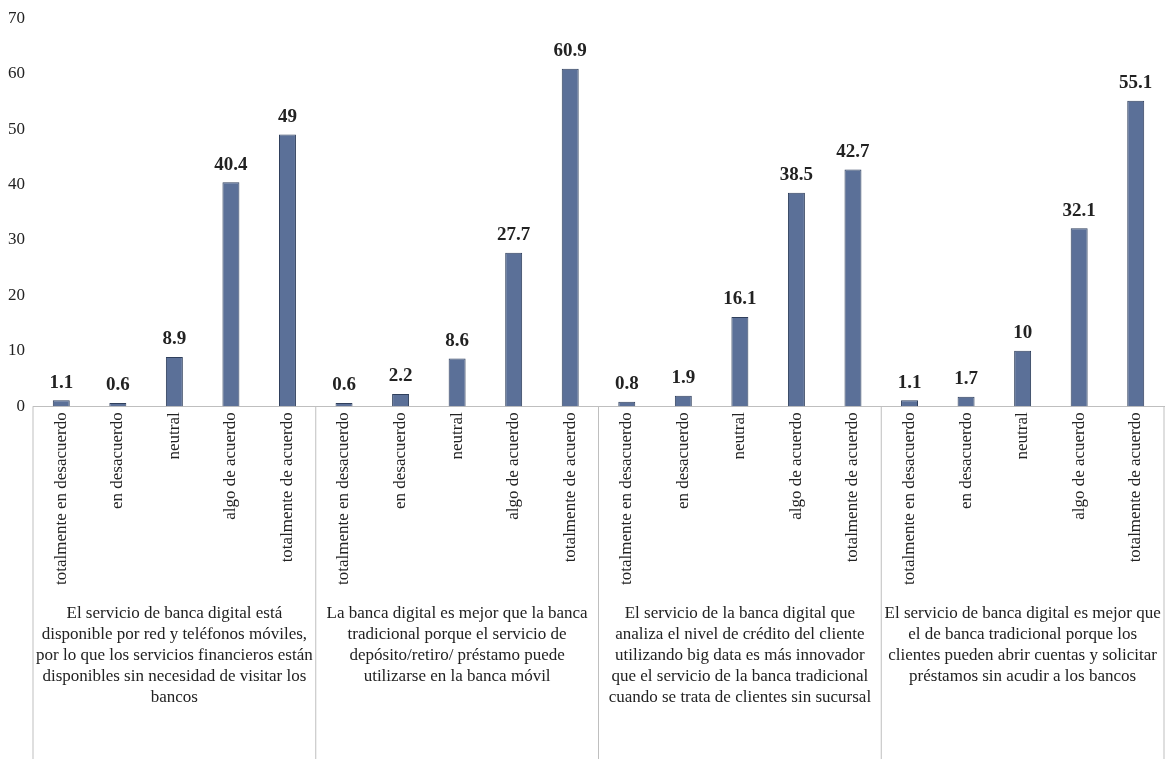  Describe the element at coordinates (570, 50) in the screenshot. I see `data-label: 60.9` at that location.